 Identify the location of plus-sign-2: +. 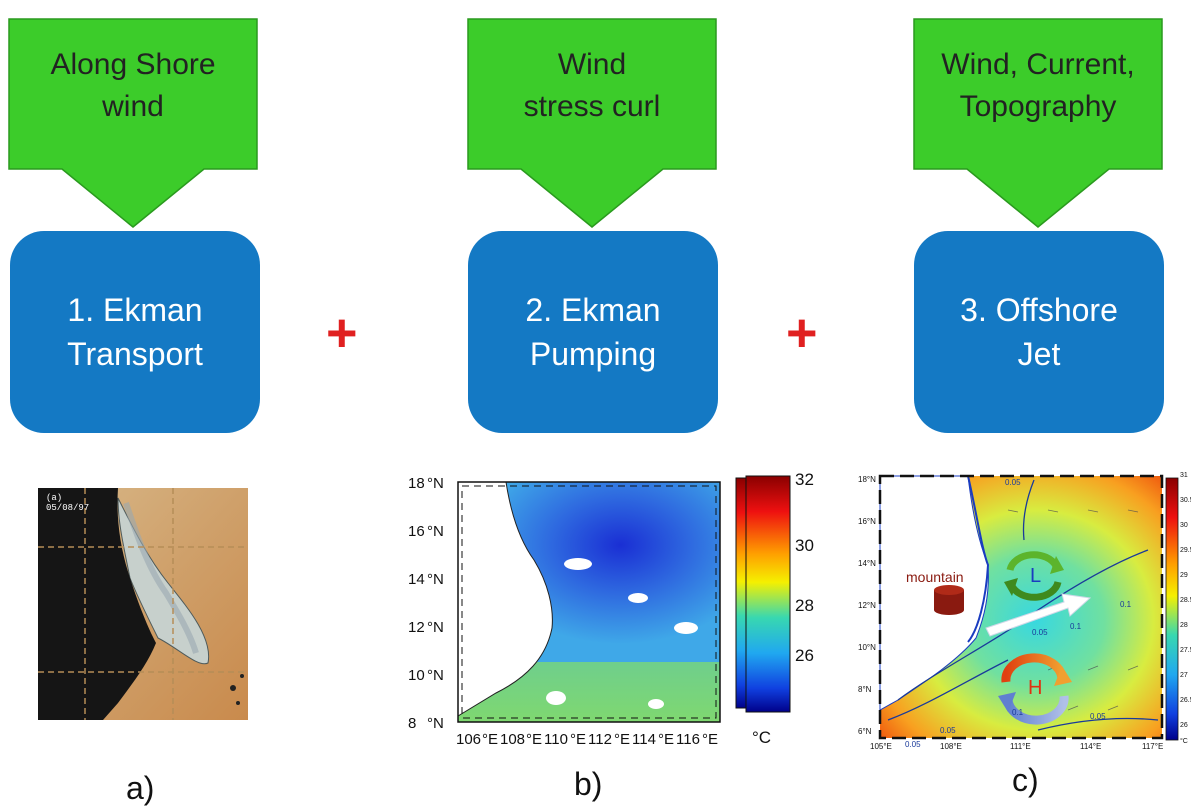
(802, 333).